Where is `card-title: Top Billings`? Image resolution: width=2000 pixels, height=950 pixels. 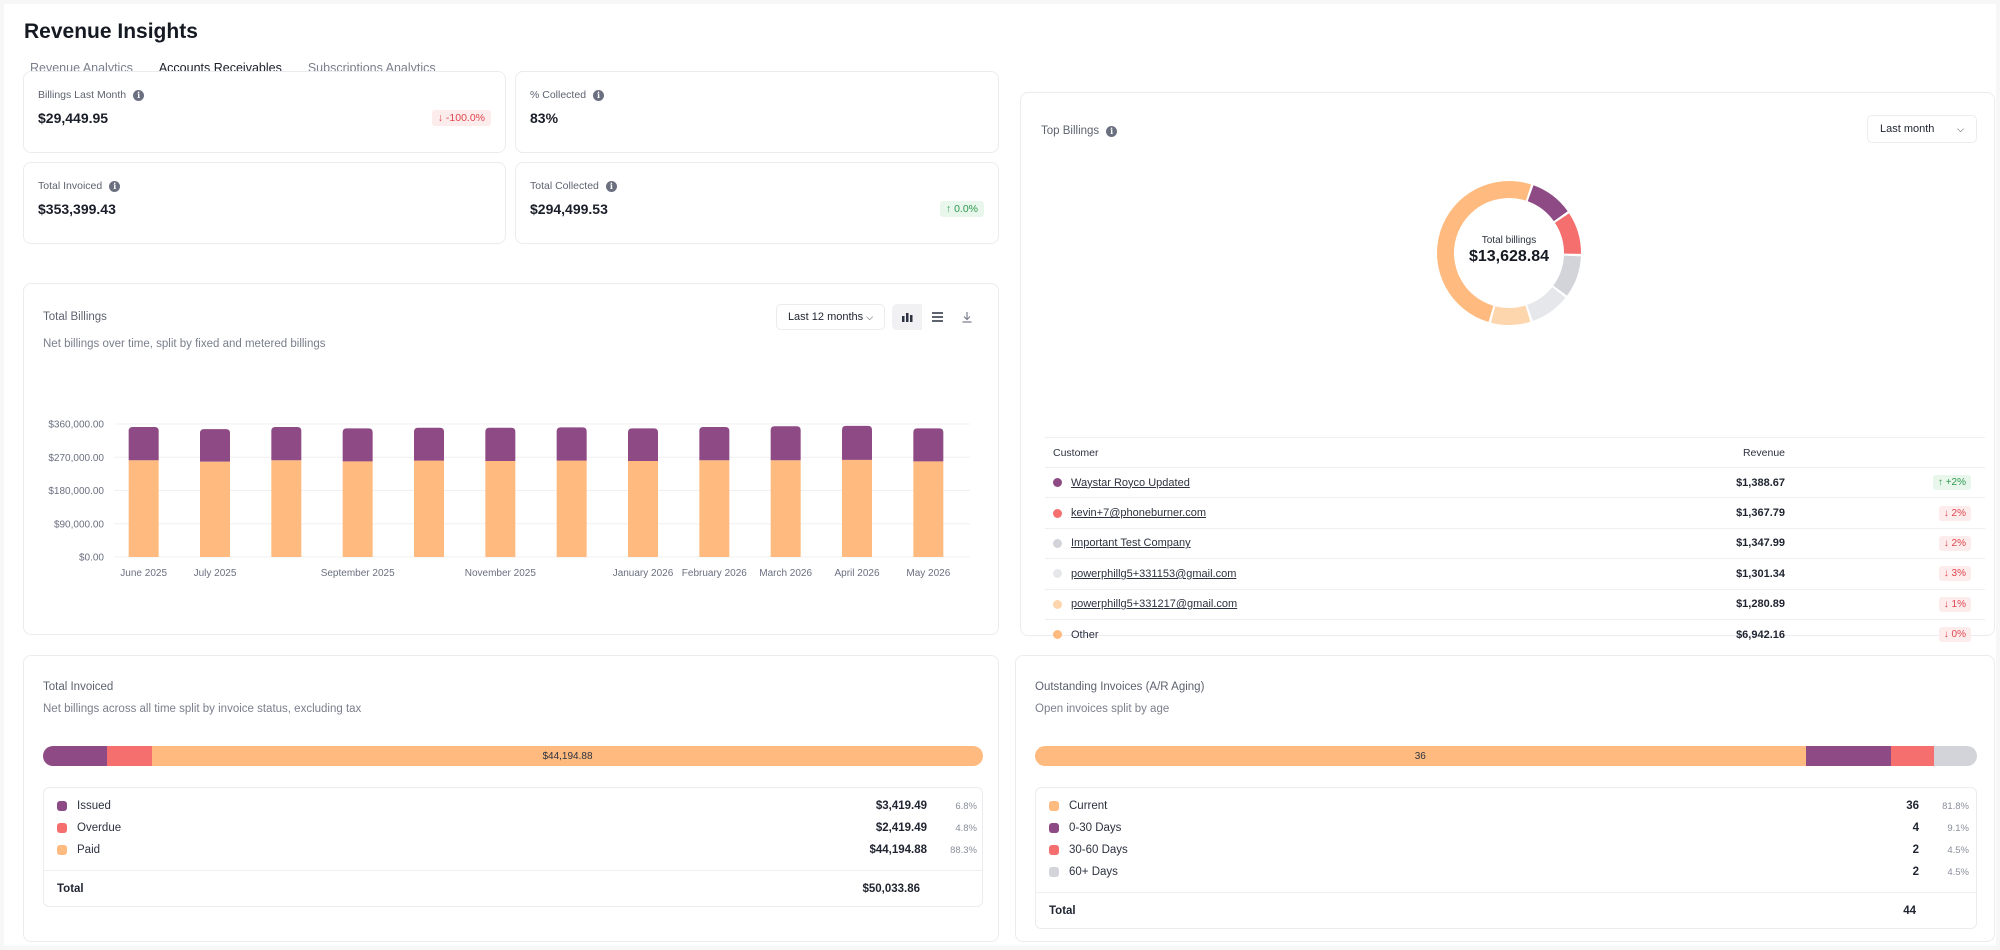
card-title: Top Billings is located at coordinates (1070, 131).